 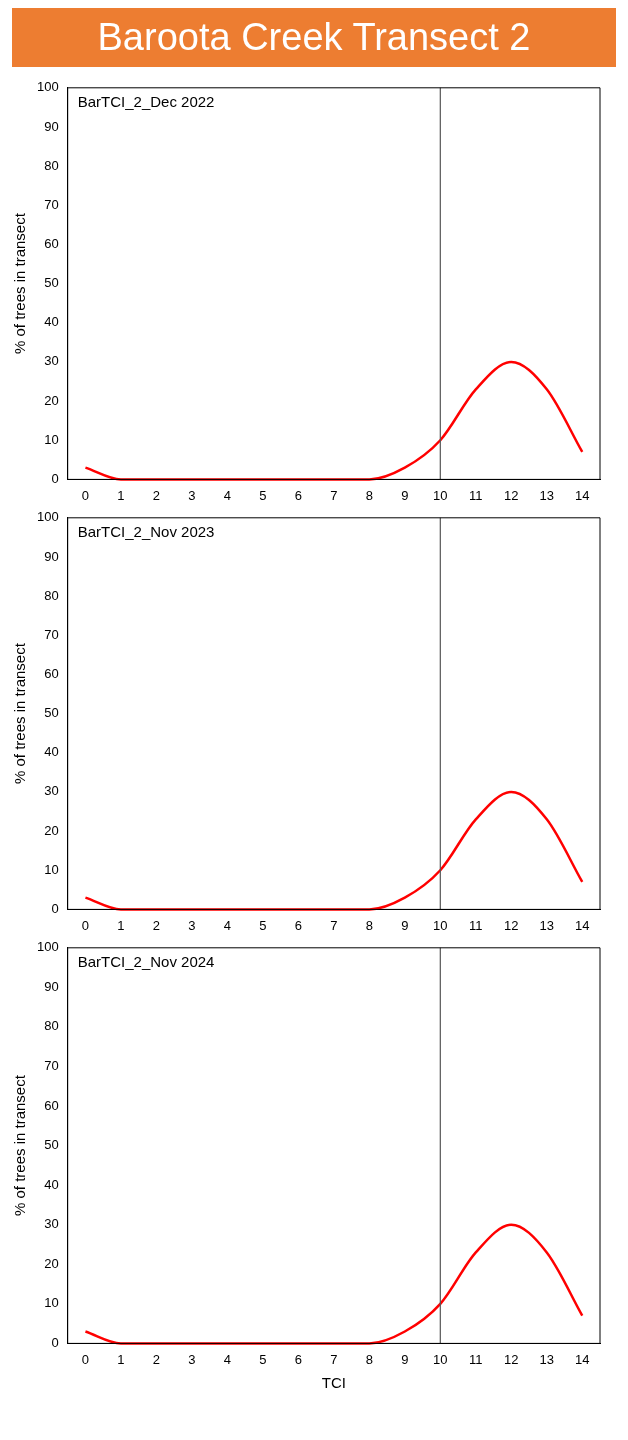 I want to click on chart-title: Baroota Creek Transect 2, so click(x=314, y=37).